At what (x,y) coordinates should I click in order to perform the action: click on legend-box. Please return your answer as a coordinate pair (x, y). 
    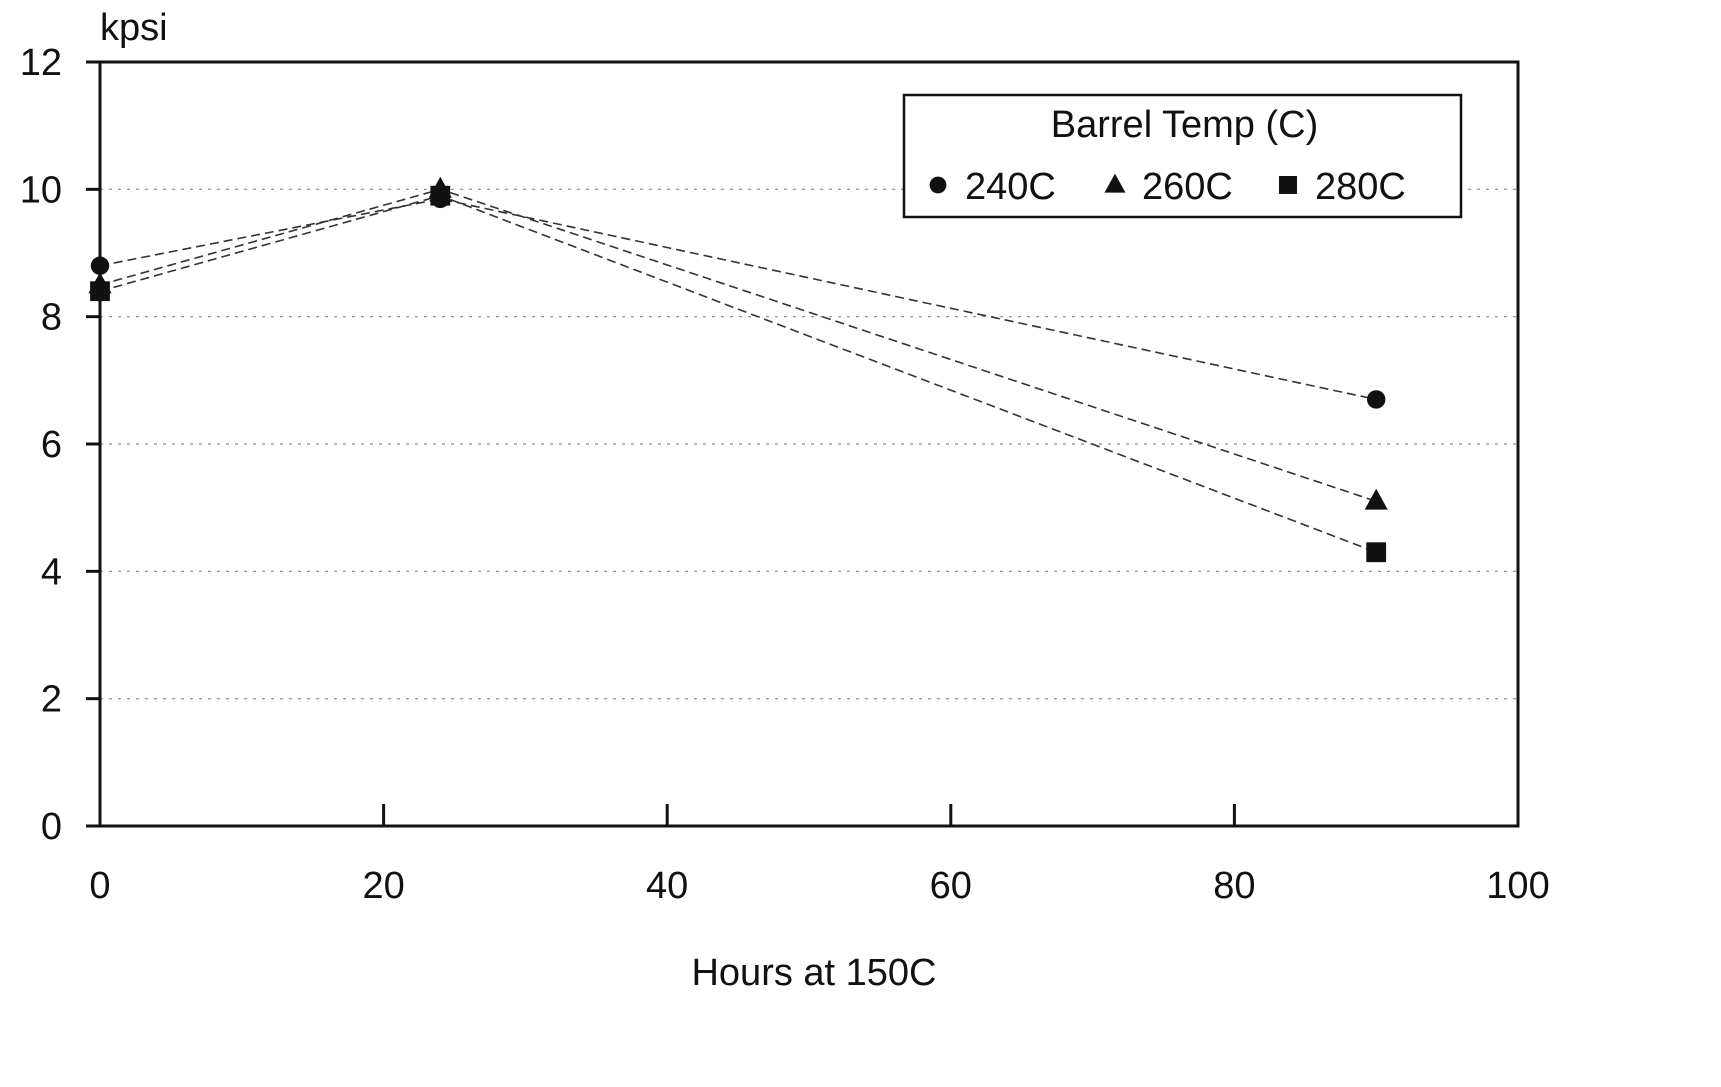
    Looking at the image, I should click on (1182, 156).